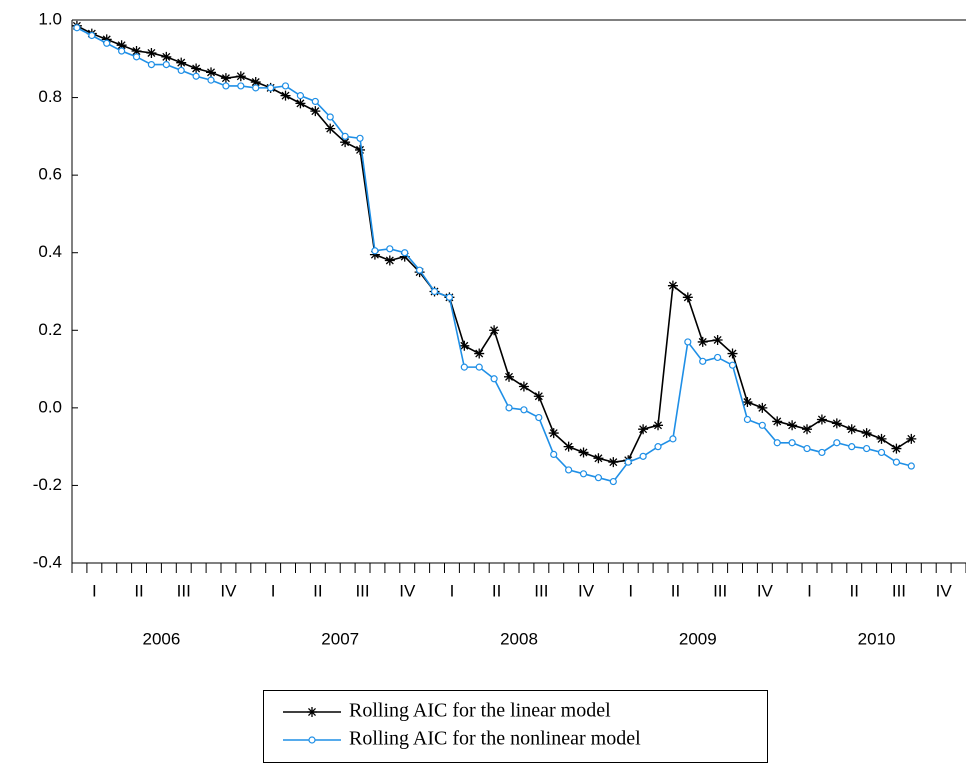 This screenshot has width=966, height=765. I want to click on y-tick-label: 0.8, so click(50, 96).